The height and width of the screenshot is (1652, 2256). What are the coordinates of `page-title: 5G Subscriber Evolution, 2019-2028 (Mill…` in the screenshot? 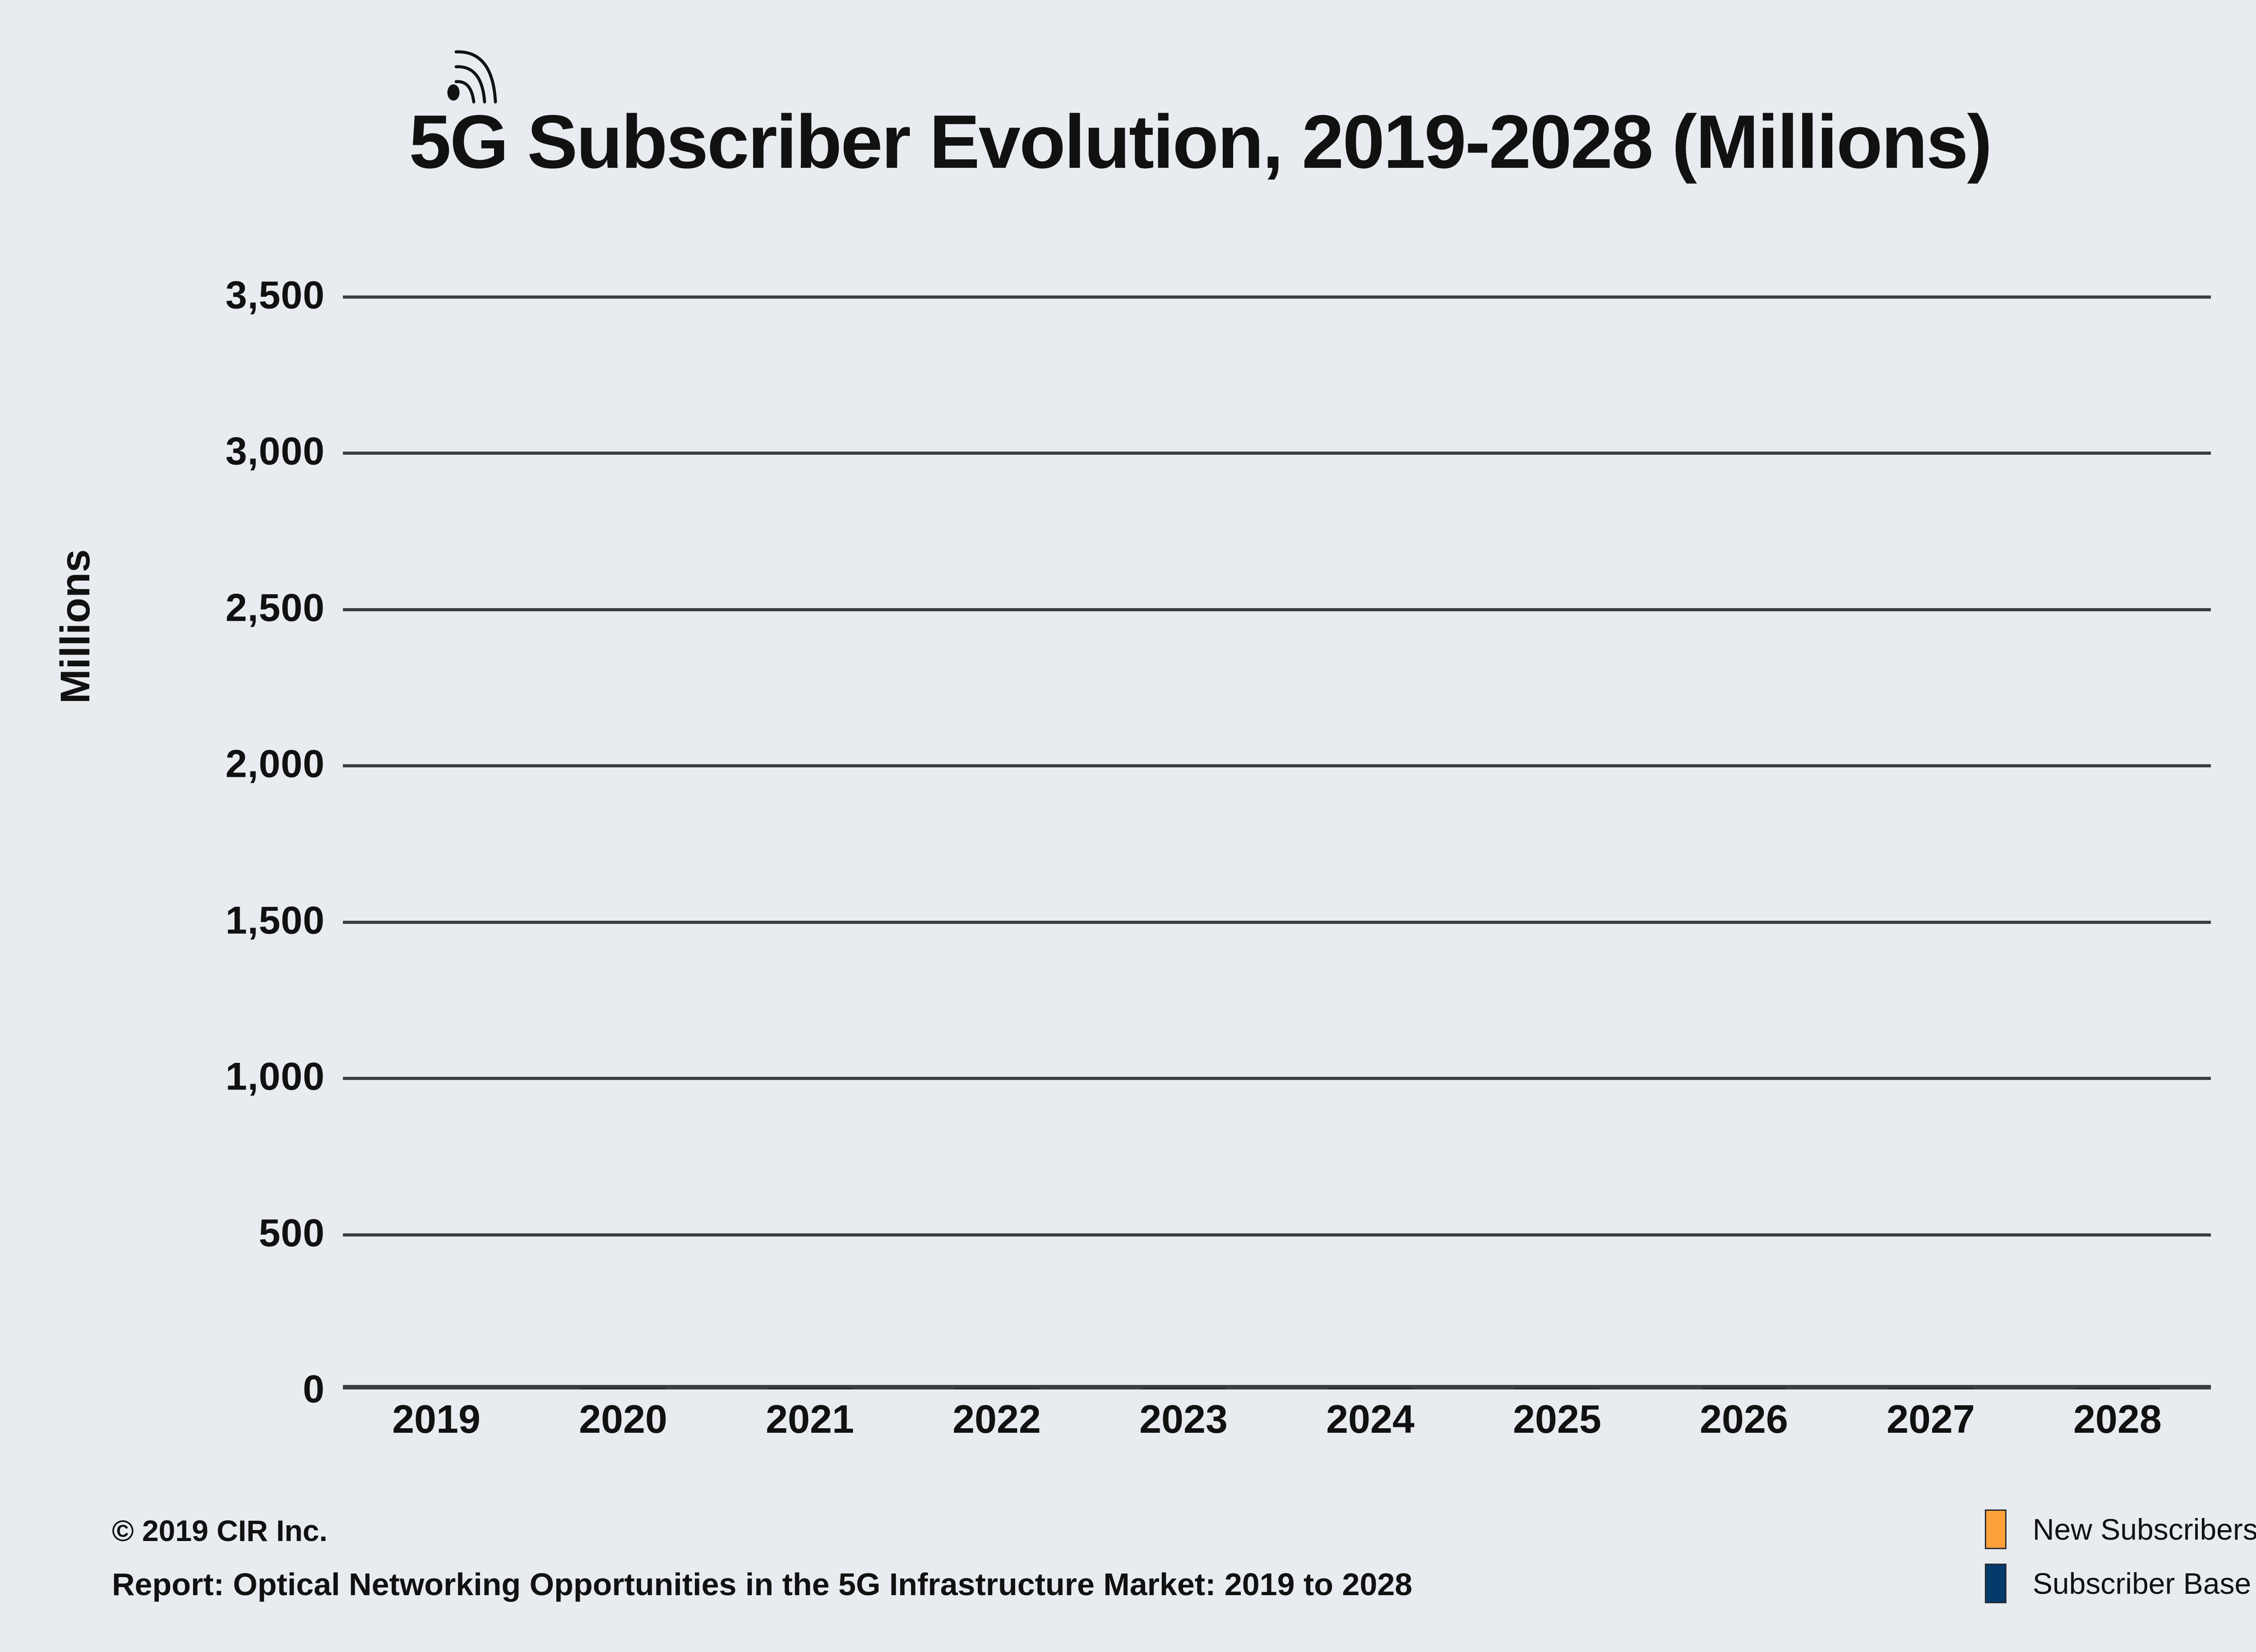 It's located at (1200, 115).